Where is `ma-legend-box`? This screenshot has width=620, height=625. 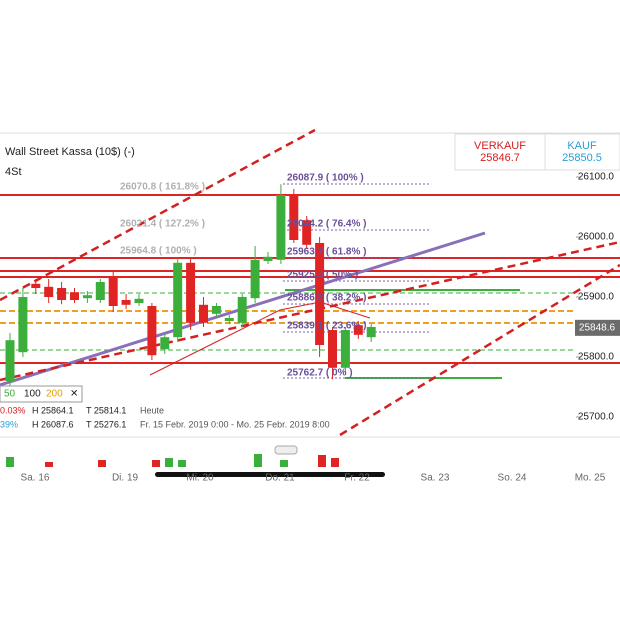
ma-legend-box is located at coordinates (41, 394).